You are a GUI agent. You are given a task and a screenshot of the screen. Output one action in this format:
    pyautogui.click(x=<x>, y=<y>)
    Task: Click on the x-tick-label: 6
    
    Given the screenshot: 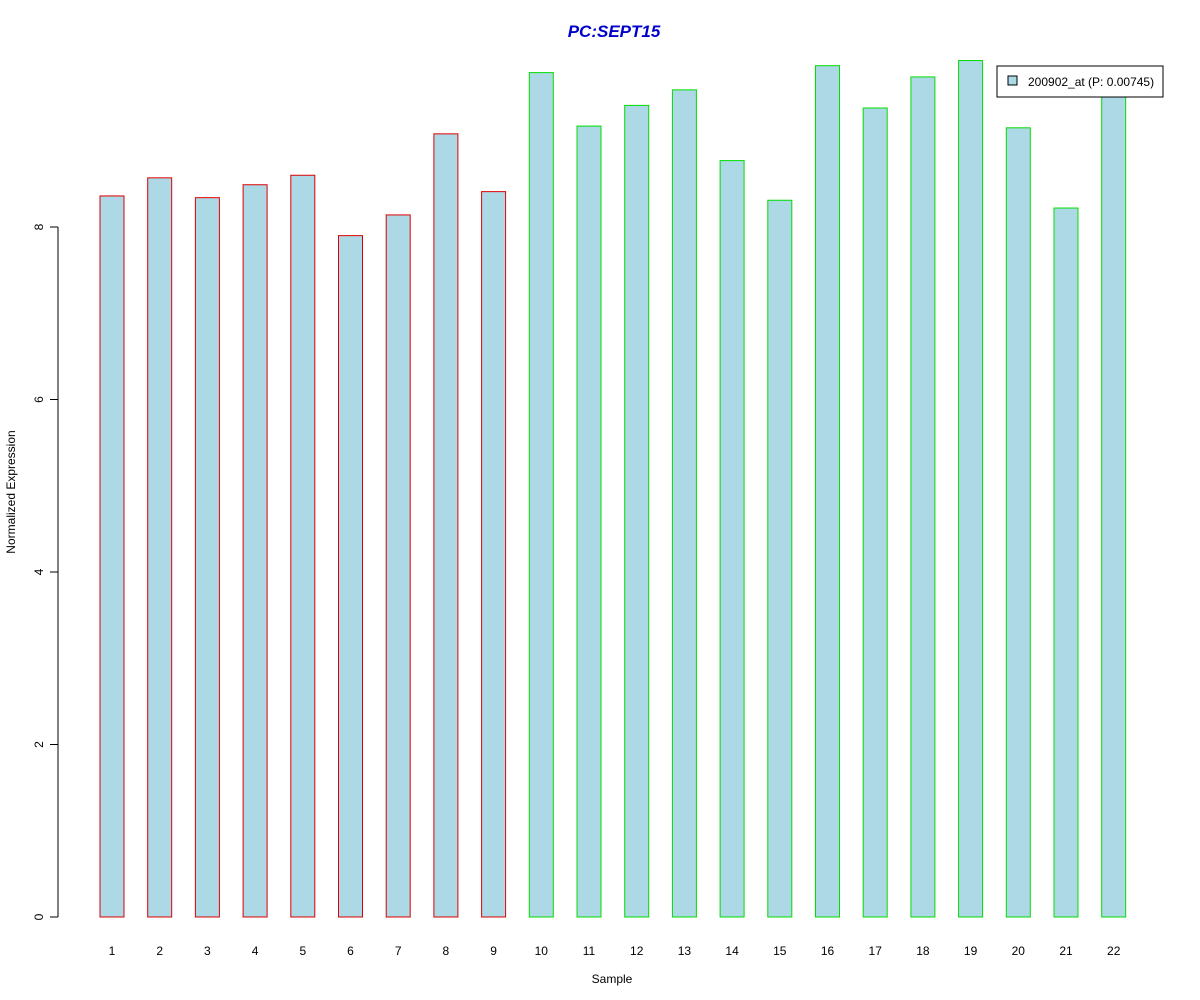 What is the action you would take?
    pyautogui.click(x=350, y=951)
    